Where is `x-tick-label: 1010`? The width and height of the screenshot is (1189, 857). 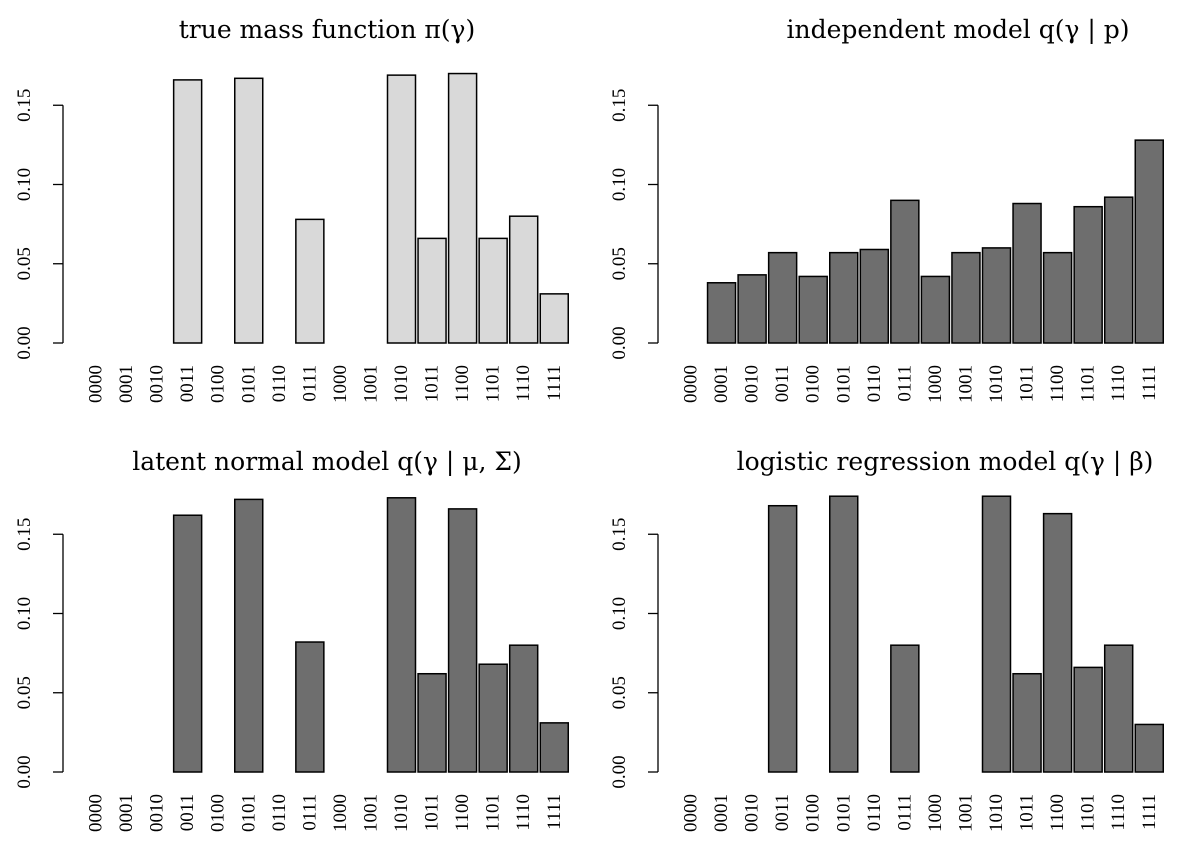 x-tick-label: 1010 is located at coordinates (996, 384).